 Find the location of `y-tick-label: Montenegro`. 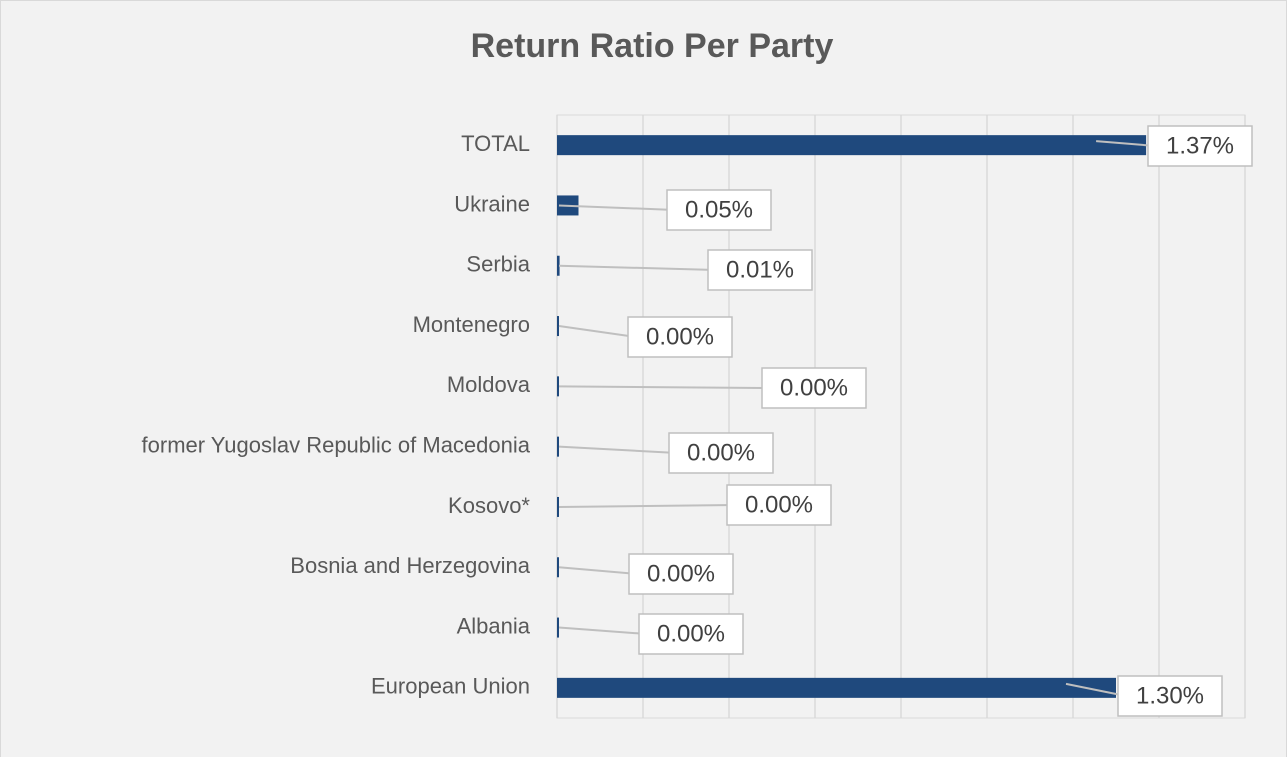

y-tick-label: Montenegro is located at coordinates (471, 324).